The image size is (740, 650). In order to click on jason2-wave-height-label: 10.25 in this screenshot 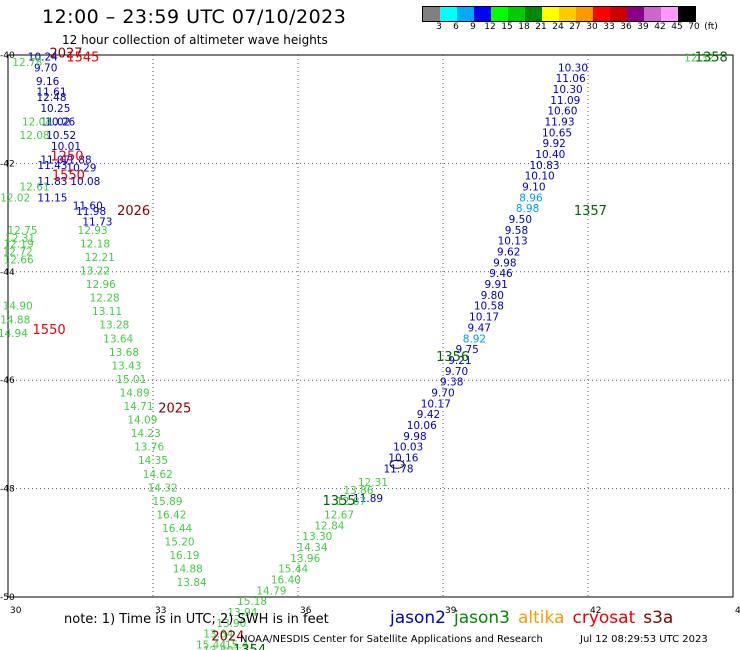, I will do `click(55, 109)`.